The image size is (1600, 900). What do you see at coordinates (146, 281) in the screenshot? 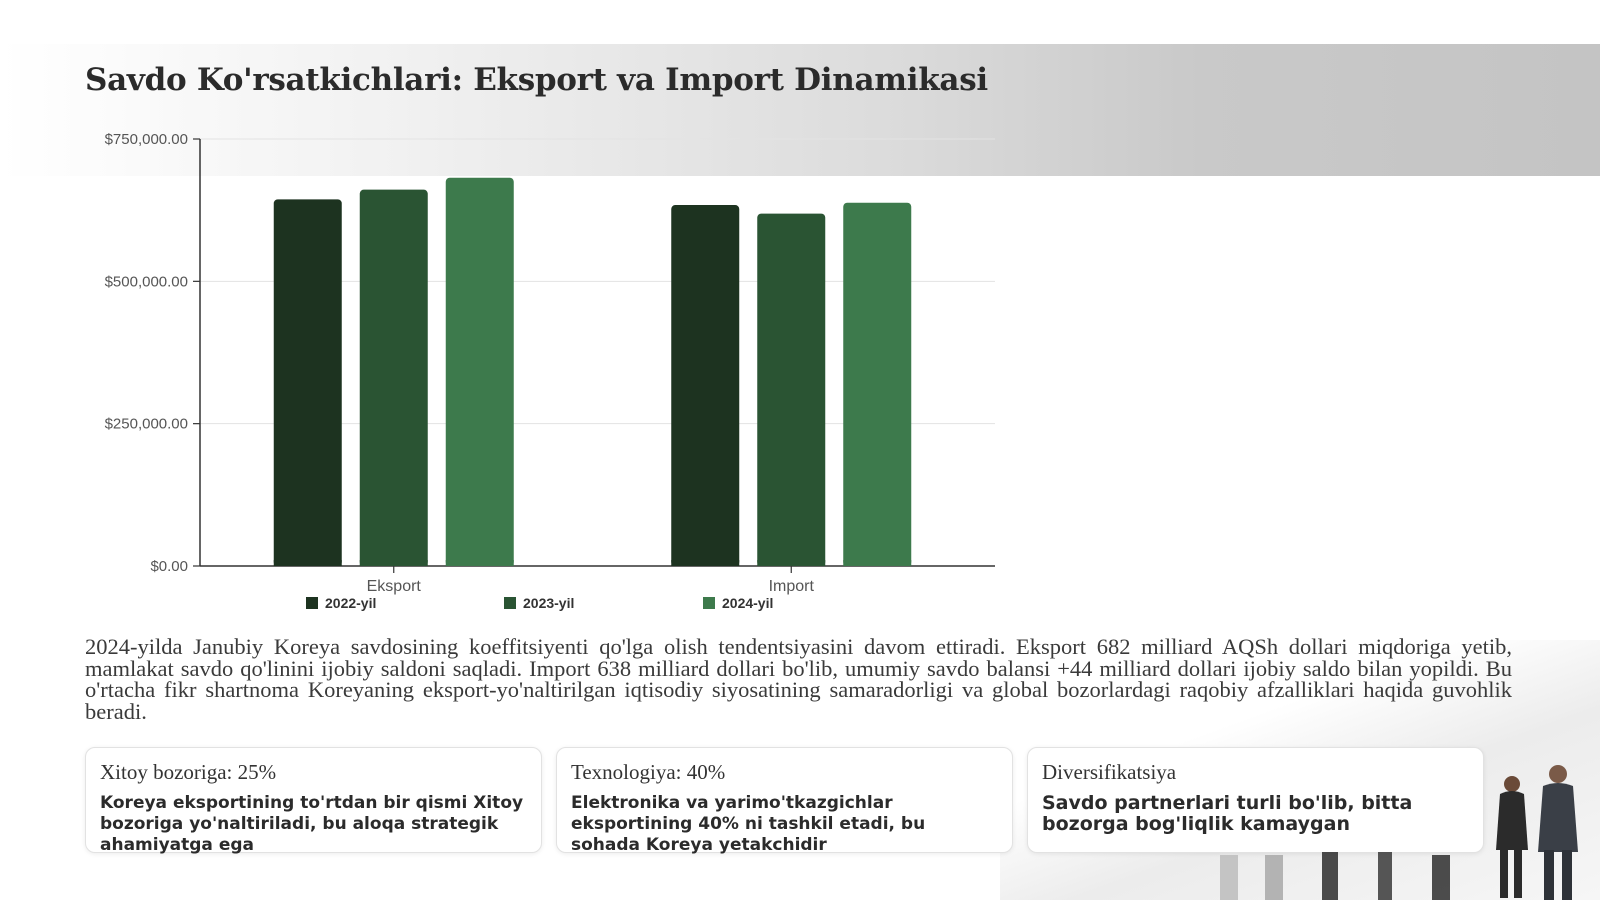
I see `y-tick-label: $500,000.00` at bounding box center [146, 281].